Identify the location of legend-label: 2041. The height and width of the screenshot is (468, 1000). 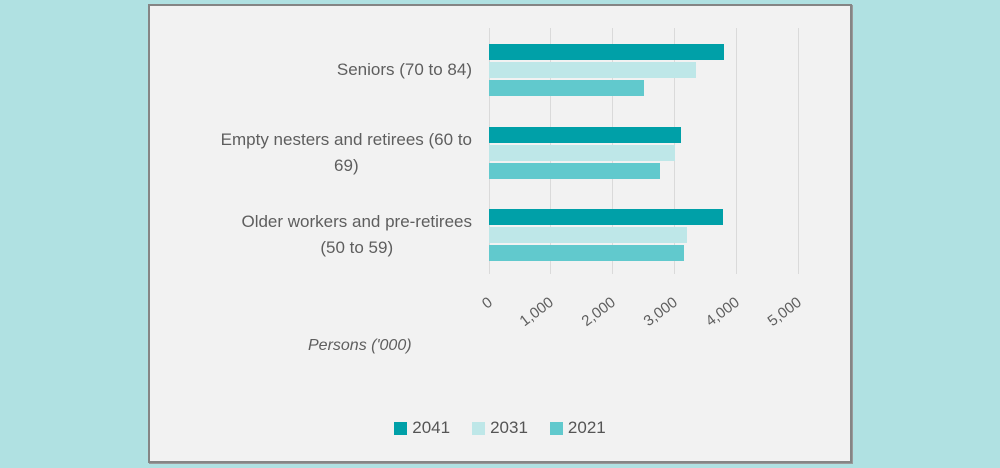
(431, 427).